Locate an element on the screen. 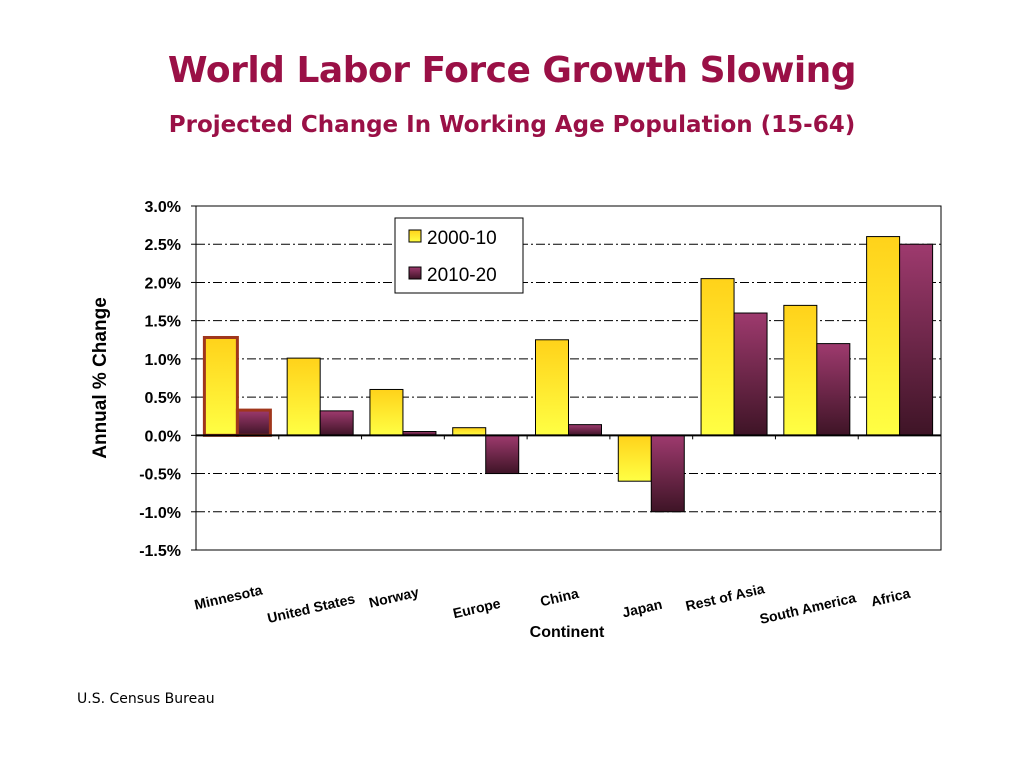 The width and height of the screenshot is (1024, 768). legend-label-2000-10: 2000-10 is located at coordinates (462, 238).